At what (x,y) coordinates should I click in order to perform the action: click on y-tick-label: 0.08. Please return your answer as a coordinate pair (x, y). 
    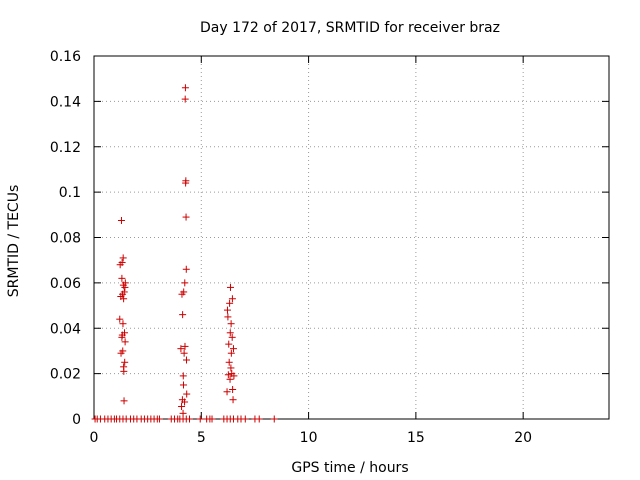
    Looking at the image, I should click on (65, 239).